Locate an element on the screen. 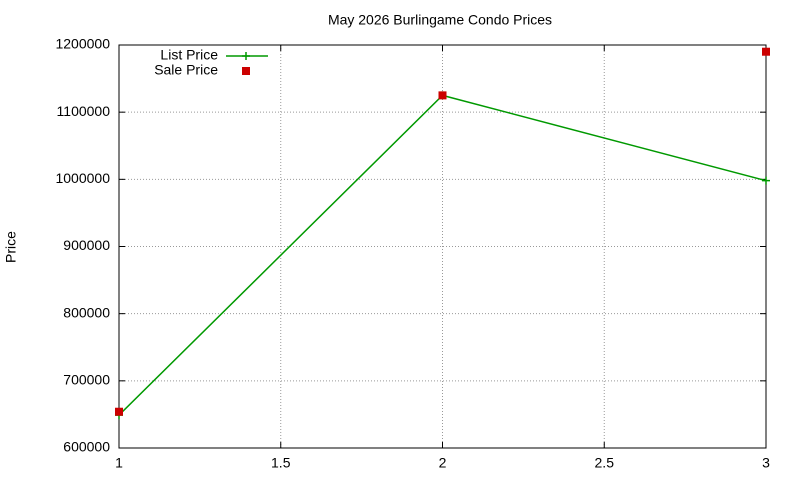 This screenshot has height=480, width=800. y-tick-label: 1000000 is located at coordinates (82, 178).